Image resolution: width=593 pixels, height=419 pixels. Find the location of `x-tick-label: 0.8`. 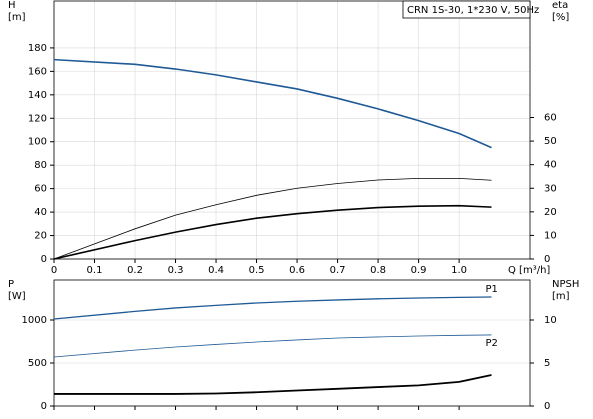

x-tick-label: 0.8 is located at coordinates (378, 270).